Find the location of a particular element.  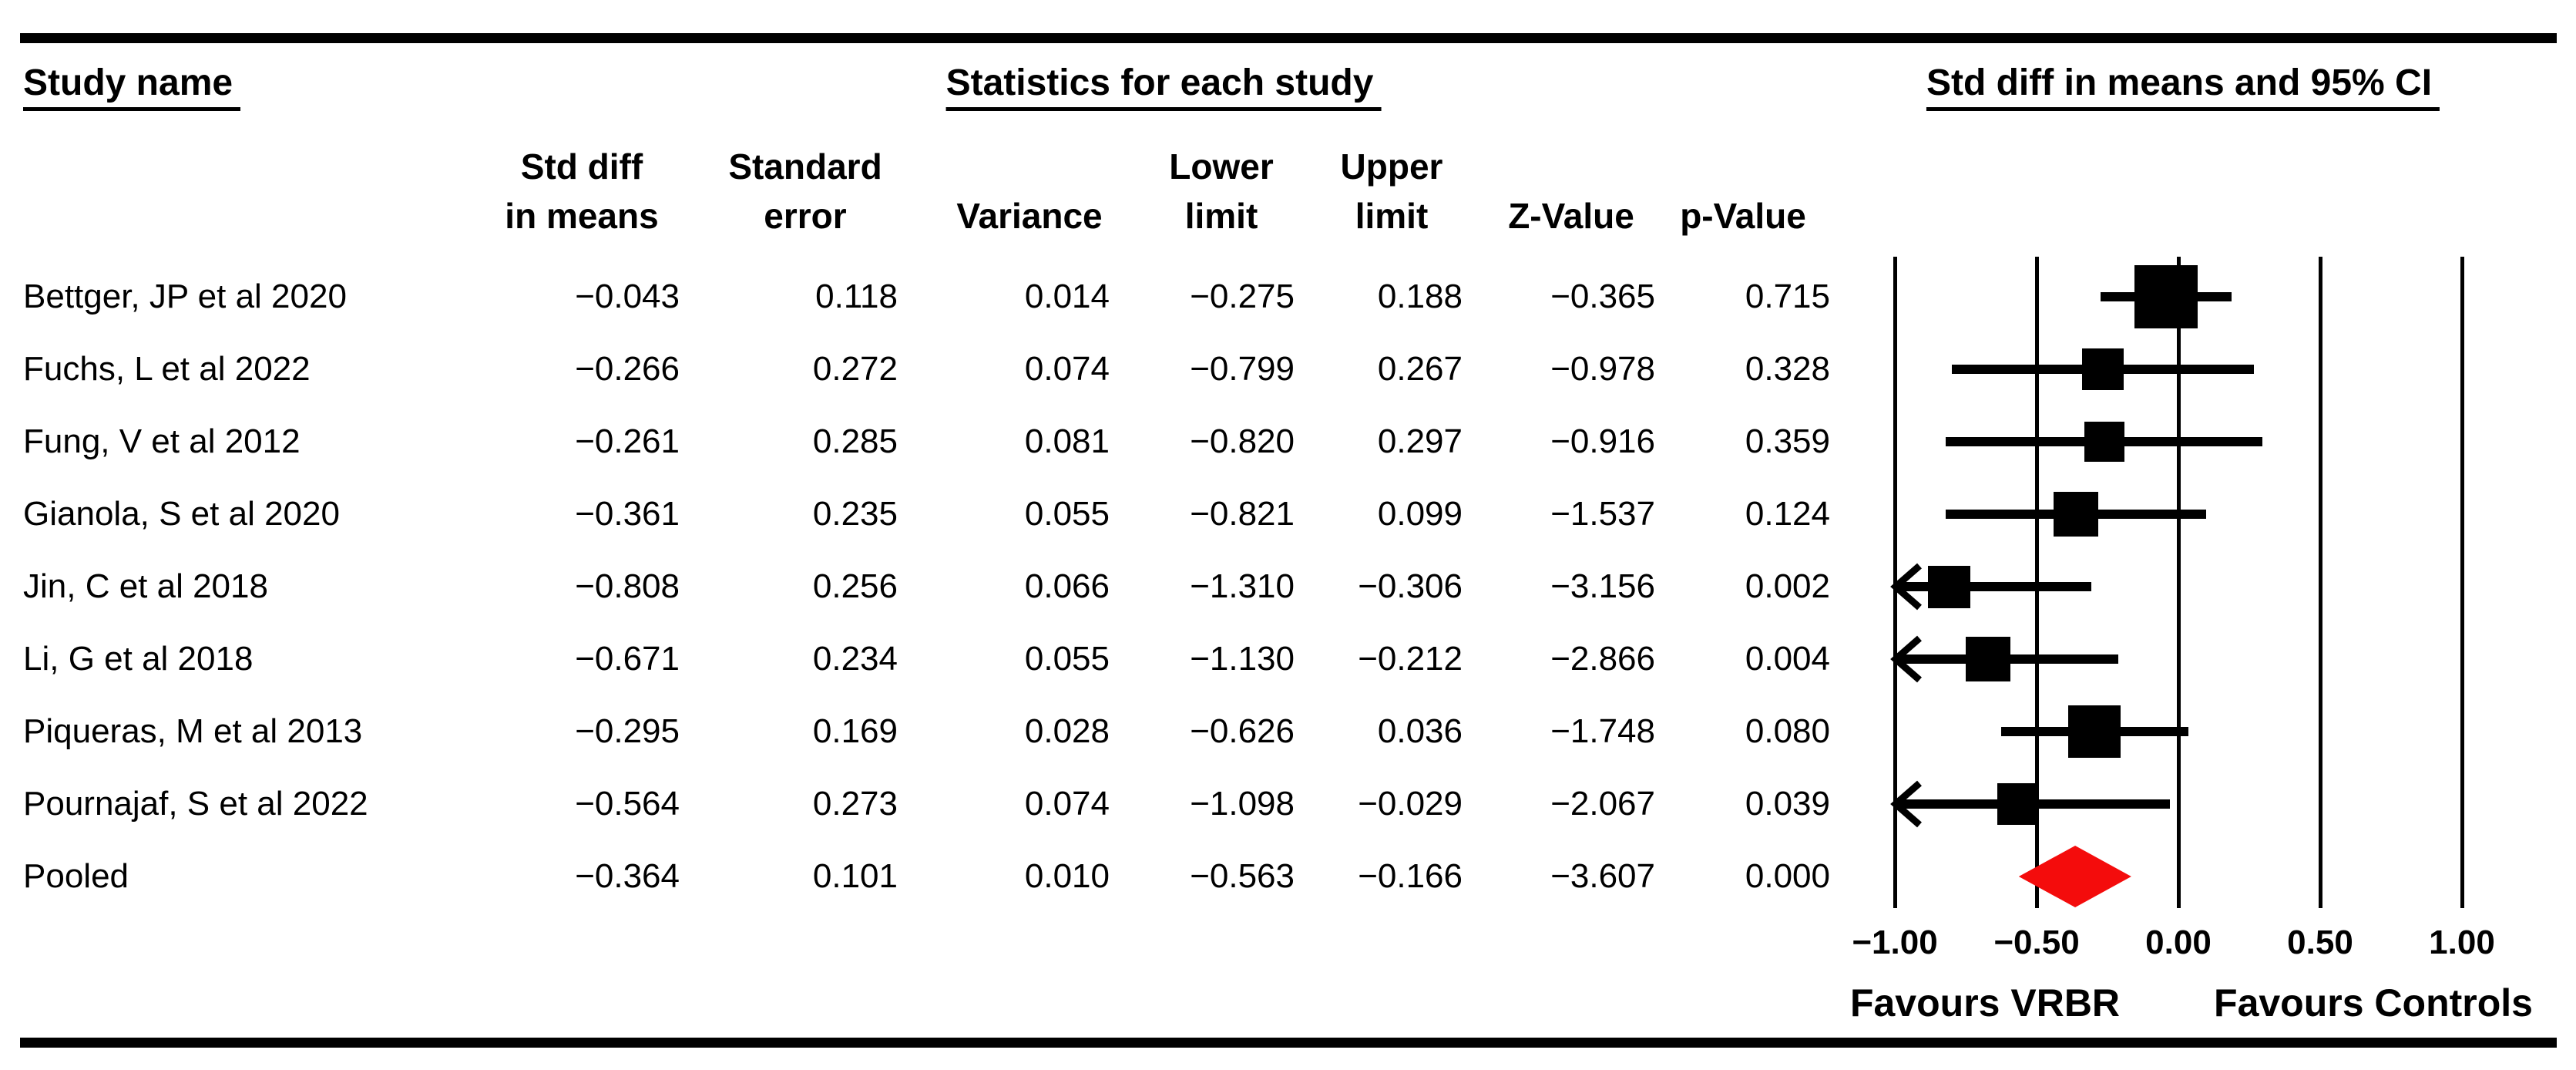

stat-cell: 0.039 is located at coordinates (1787, 804).